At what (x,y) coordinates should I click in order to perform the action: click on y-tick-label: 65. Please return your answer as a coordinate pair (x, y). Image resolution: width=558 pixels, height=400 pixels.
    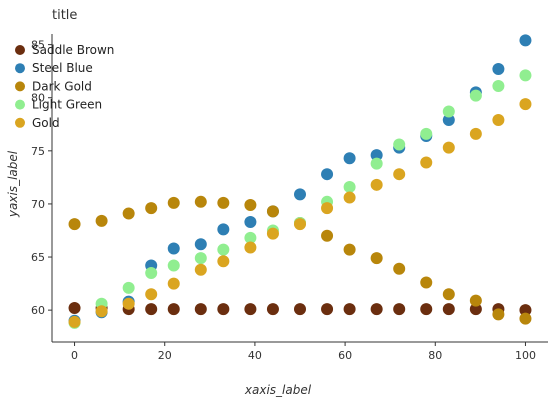
    Looking at the image, I should click on (38, 257).